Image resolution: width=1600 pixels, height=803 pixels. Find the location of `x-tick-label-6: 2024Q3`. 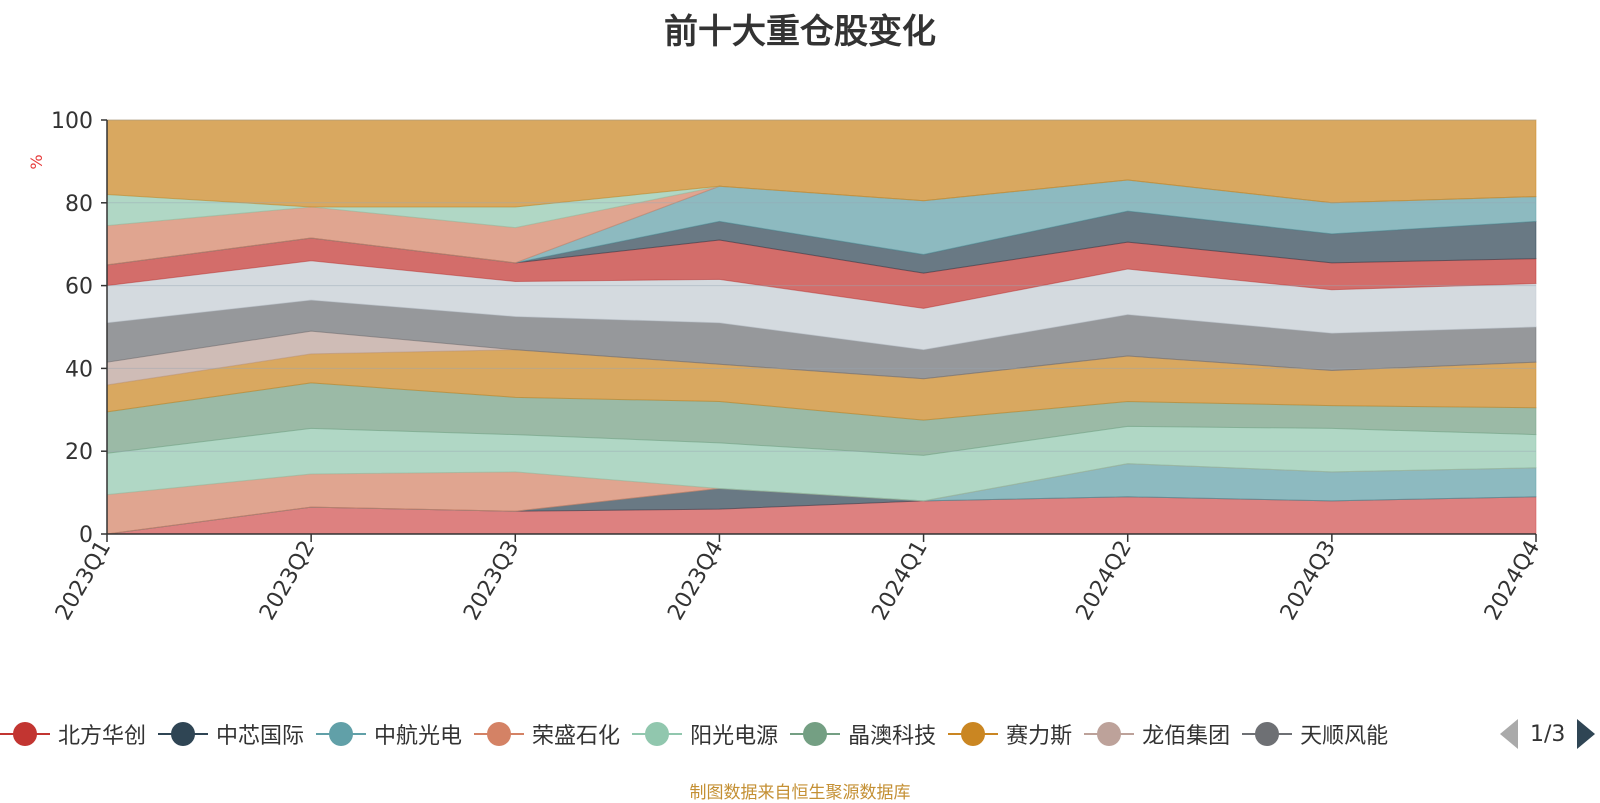

x-tick-label-6: 2024Q3 is located at coordinates (1308, 581).